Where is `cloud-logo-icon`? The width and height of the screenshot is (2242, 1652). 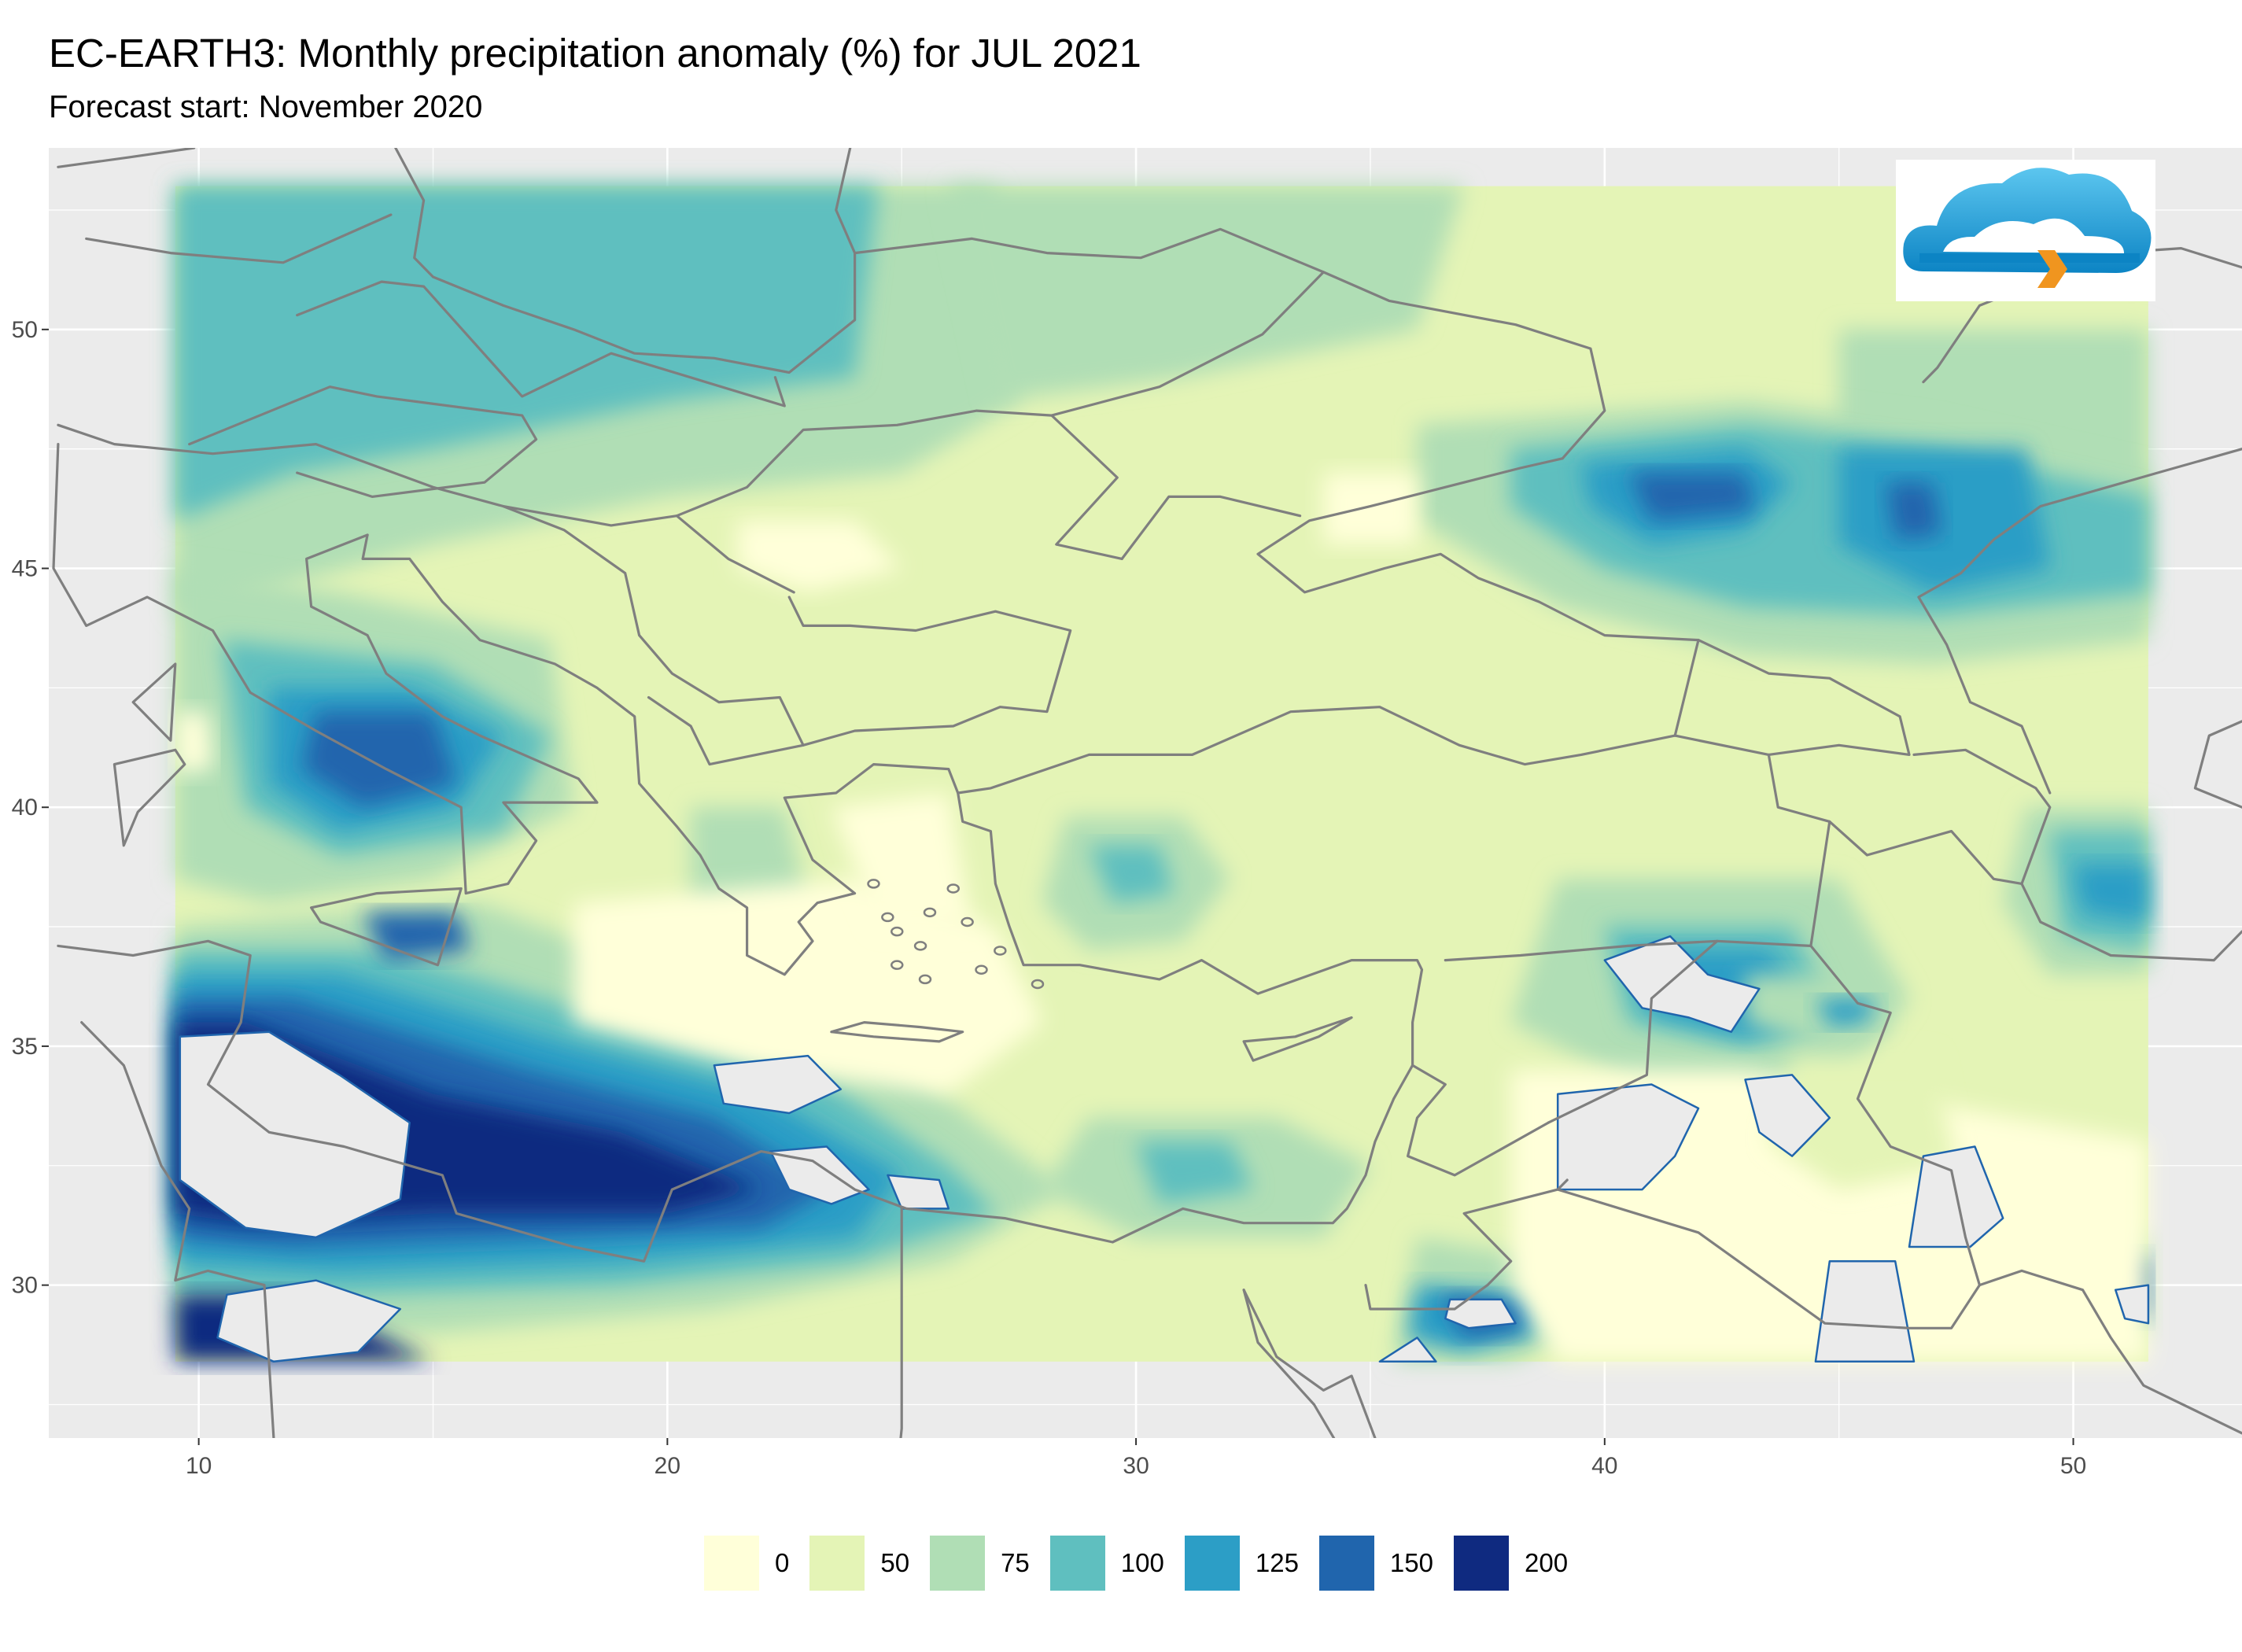 cloud-logo-icon is located at coordinates (2025, 230).